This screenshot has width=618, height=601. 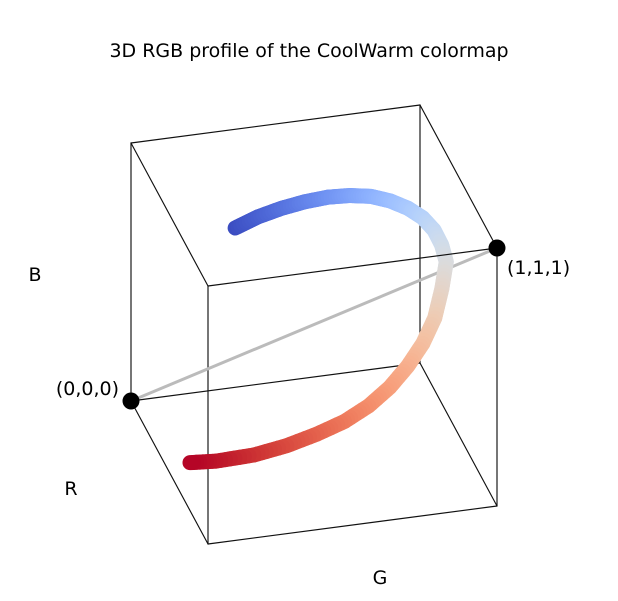 What do you see at coordinates (131, 401) in the screenshot?
I see `origin-point` at bounding box center [131, 401].